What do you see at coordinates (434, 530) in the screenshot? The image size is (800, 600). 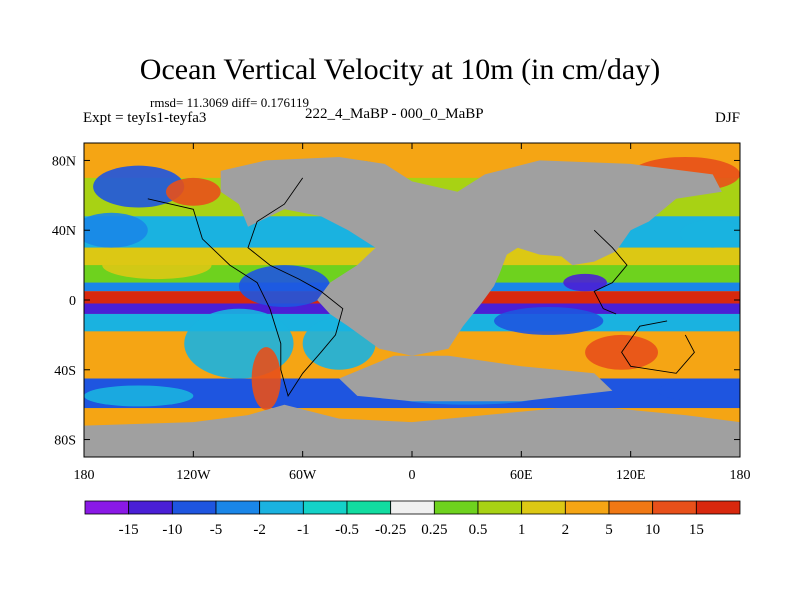 I see `colorbar-label: 0.25` at bounding box center [434, 530].